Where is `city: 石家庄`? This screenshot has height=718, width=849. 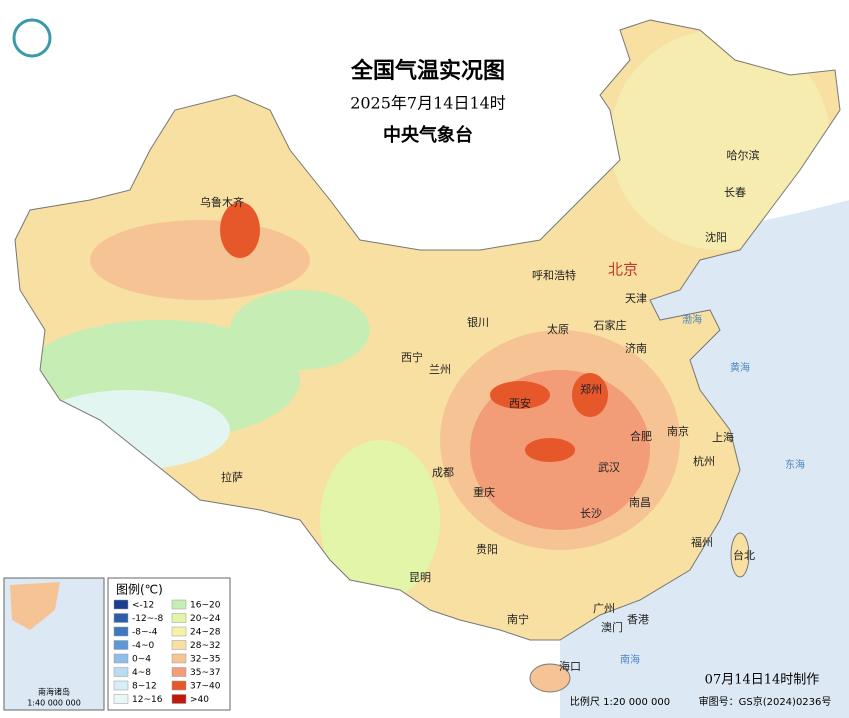
city: 石家庄 is located at coordinates (610, 325).